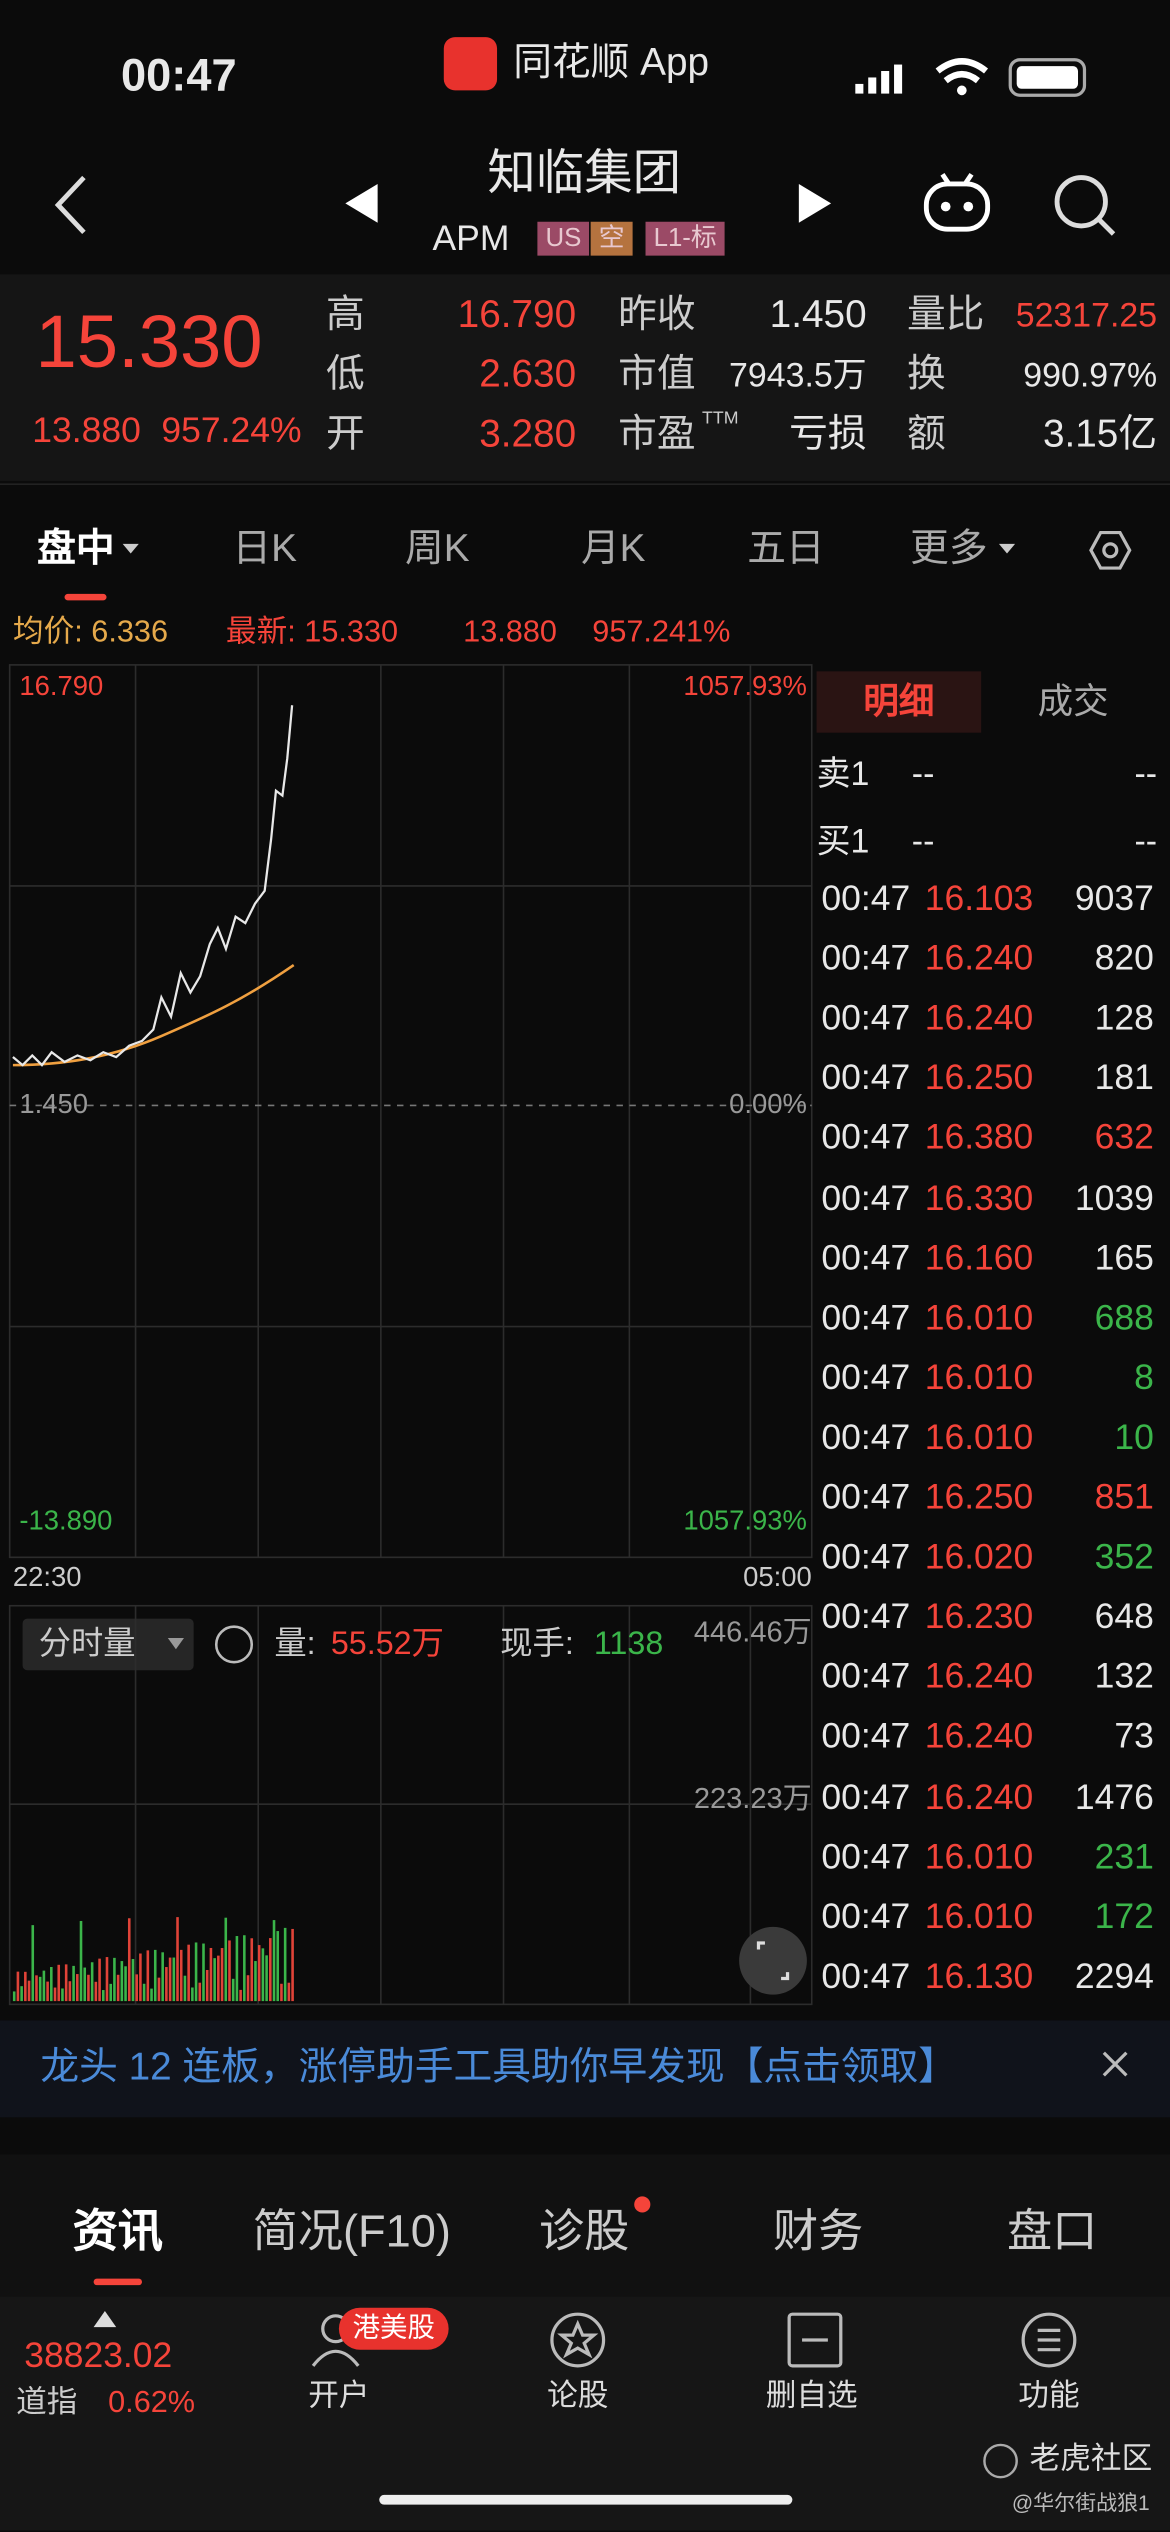  I want to click on trade-volume: 128, so click(1124, 1017).